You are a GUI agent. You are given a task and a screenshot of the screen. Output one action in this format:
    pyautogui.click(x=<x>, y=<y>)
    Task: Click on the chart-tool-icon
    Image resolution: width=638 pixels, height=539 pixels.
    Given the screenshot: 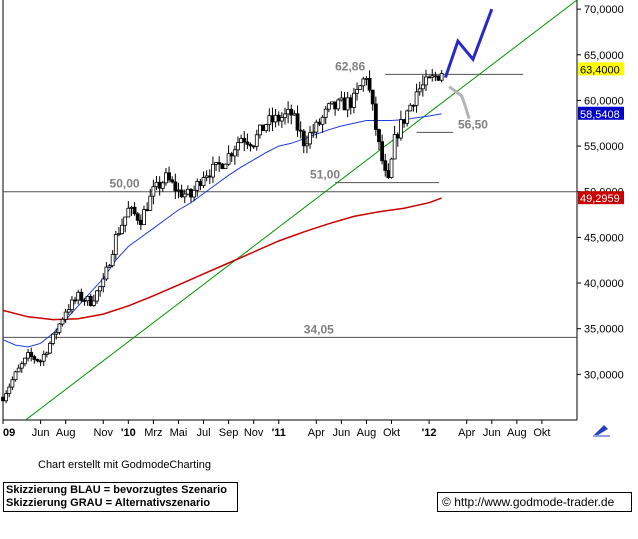 What is the action you would take?
    pyautogui.click(x=602, y=430)
    